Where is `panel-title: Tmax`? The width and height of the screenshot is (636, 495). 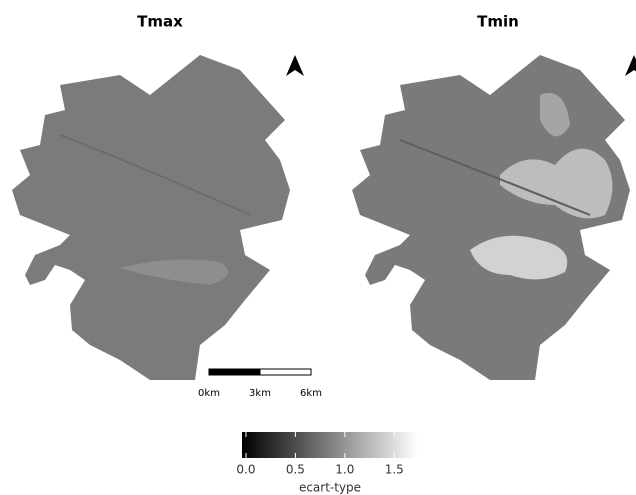
panel-title: Tmax is located at coordinates (160, 22).